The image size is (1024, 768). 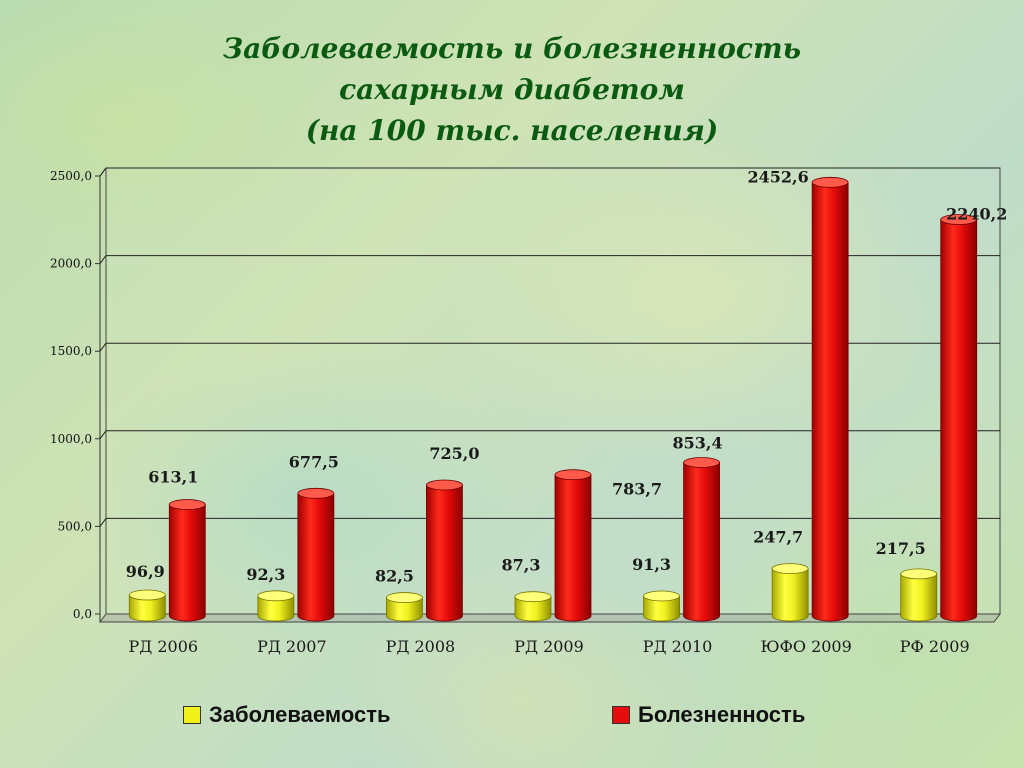 What do you see at coordinates (678, 646) in the screenshot?
I see `x-tick-label: РД 2010` at bounding box center [678, 646].